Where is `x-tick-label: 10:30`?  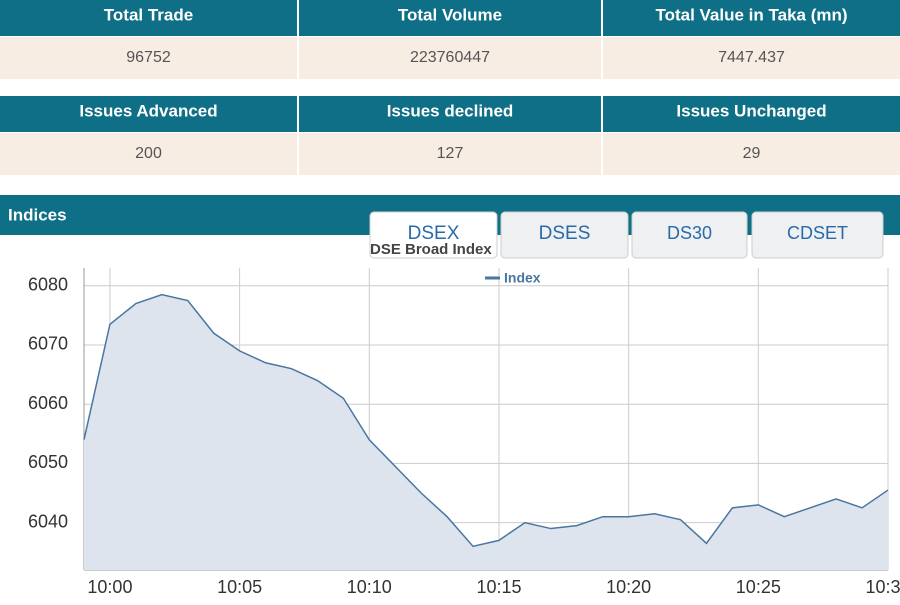 x-tick-label: 10:30 is located at coordinates (882, 587).